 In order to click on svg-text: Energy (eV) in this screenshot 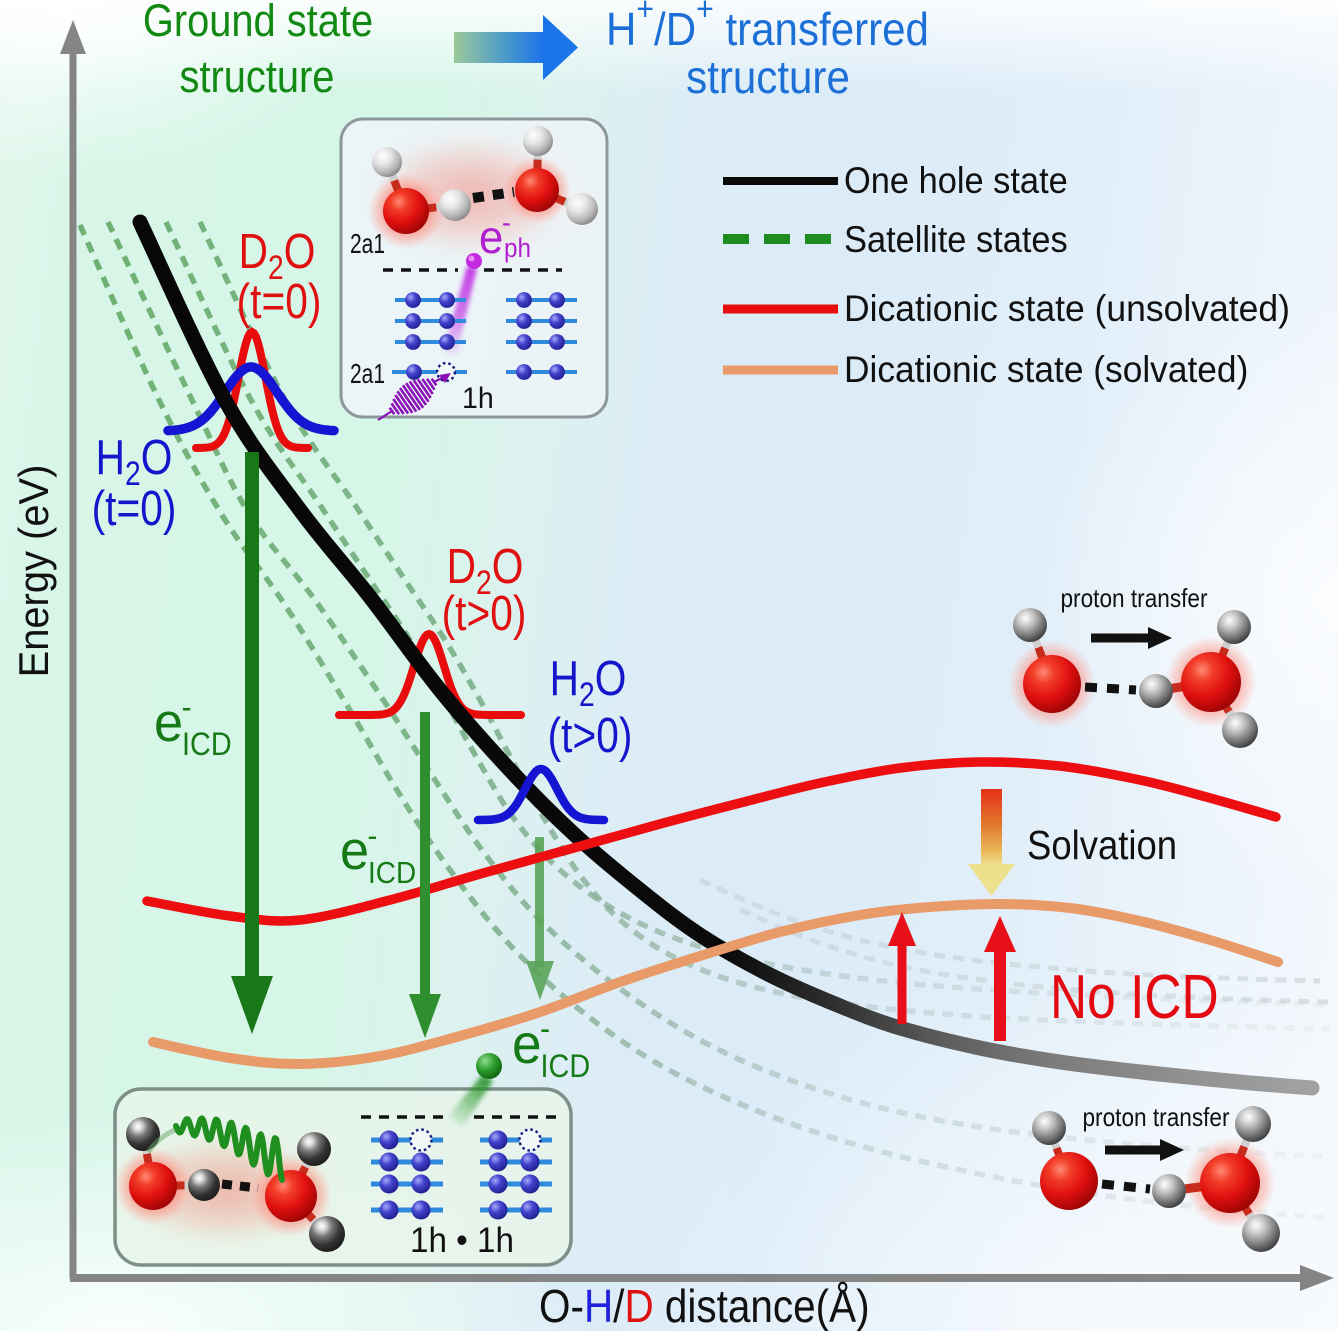, I will do `click(33, 571)`.